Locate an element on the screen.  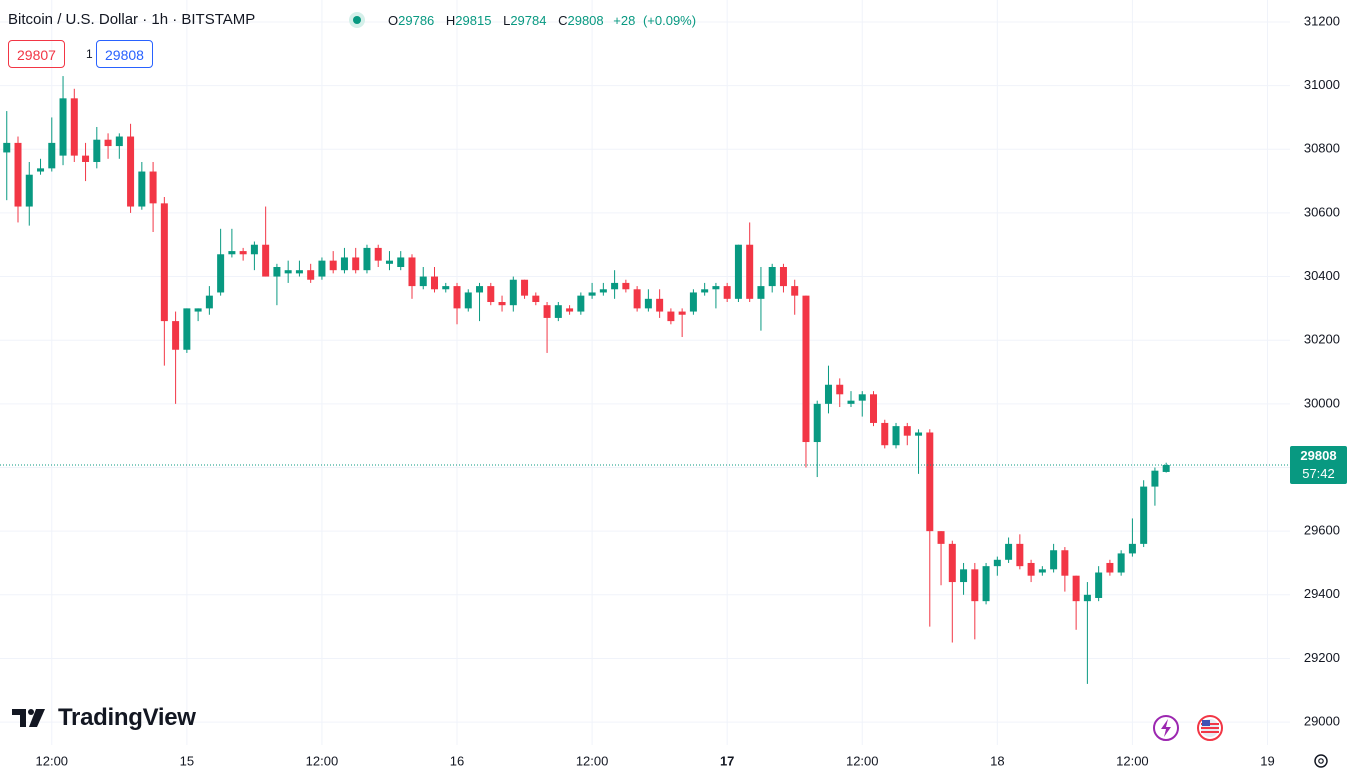
ohlc-letter: L is located at coordinates (507, 20).